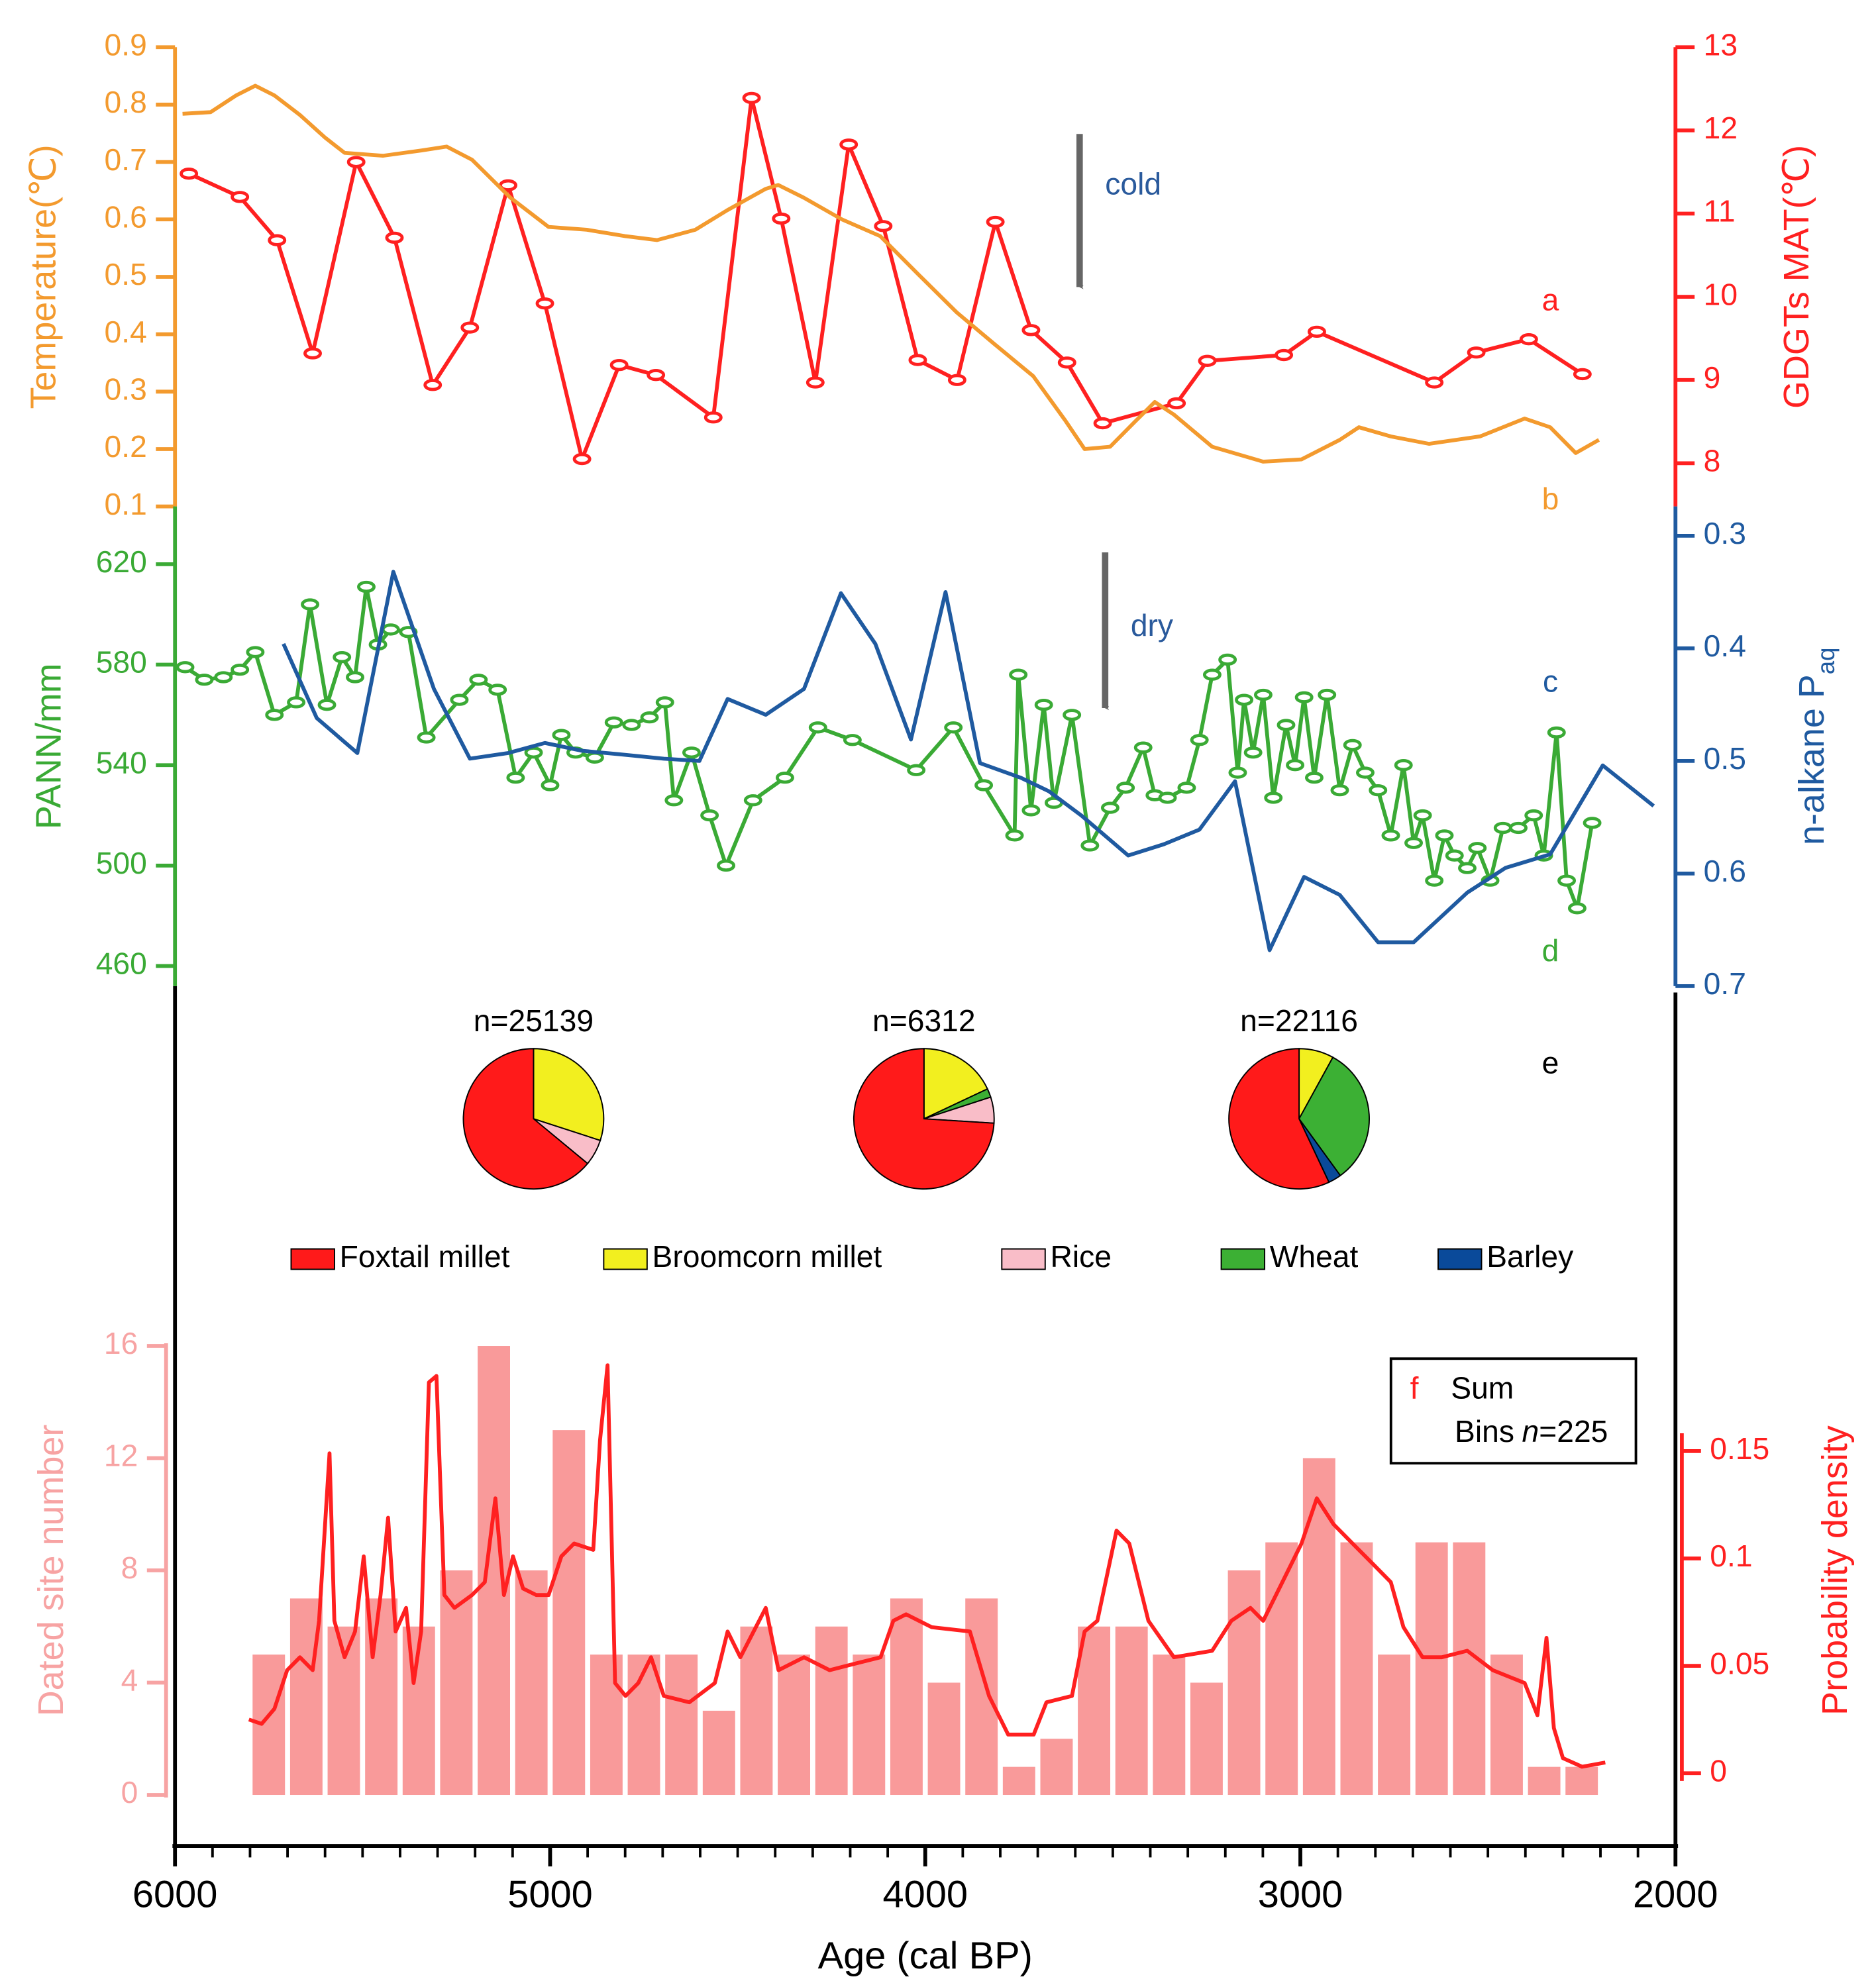 This screenshot has height=1985, width=1876. Describe the element at coordinates (1731, 1556) in the screenshot. I see `y2-tick-label: 0.1` at that location.